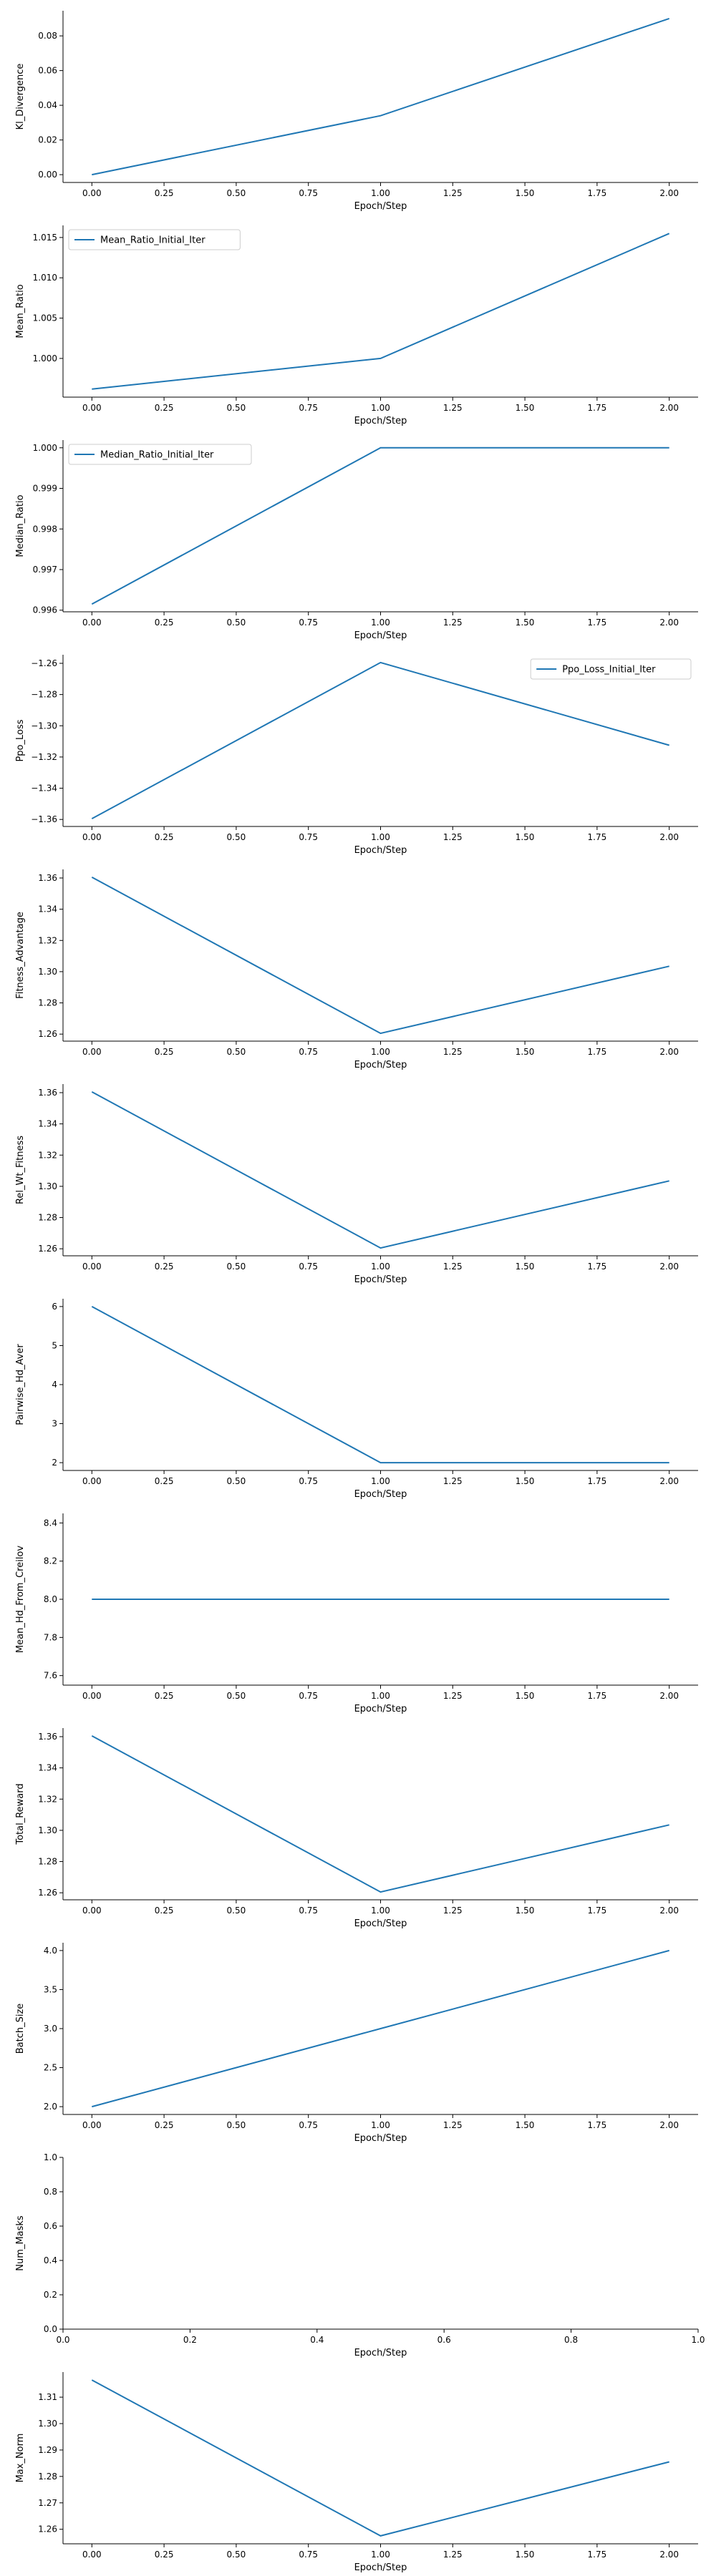 This screenshot has height=2576, width=716. What do you see at coordinates (44, 819) in the screenshot?
I see `y-tick-label: −1.36` at bounding box center [44, 819].